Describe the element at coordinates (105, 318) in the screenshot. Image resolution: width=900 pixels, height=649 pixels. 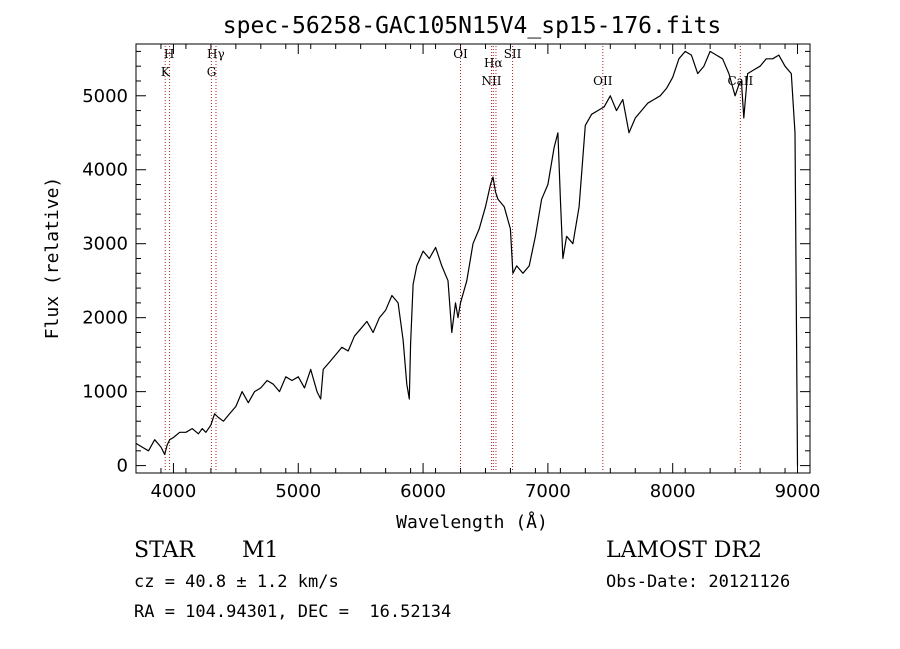
I see `y-tick-label: 2000` at that location.